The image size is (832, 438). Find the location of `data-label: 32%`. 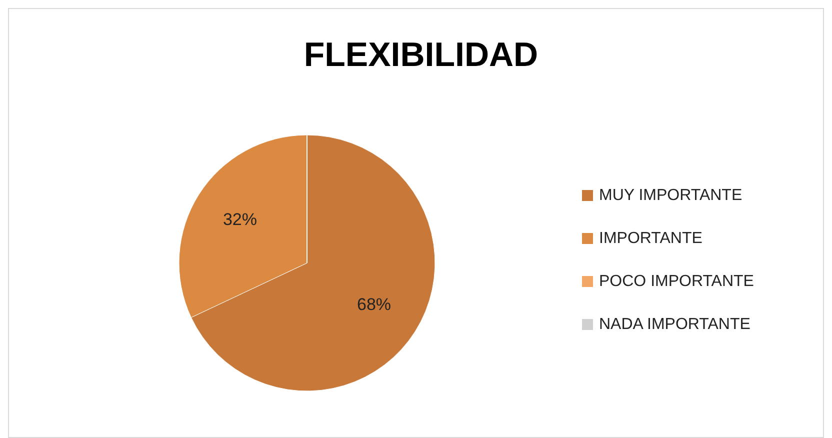

data-label: 32% is located at coordinates (240, 219).